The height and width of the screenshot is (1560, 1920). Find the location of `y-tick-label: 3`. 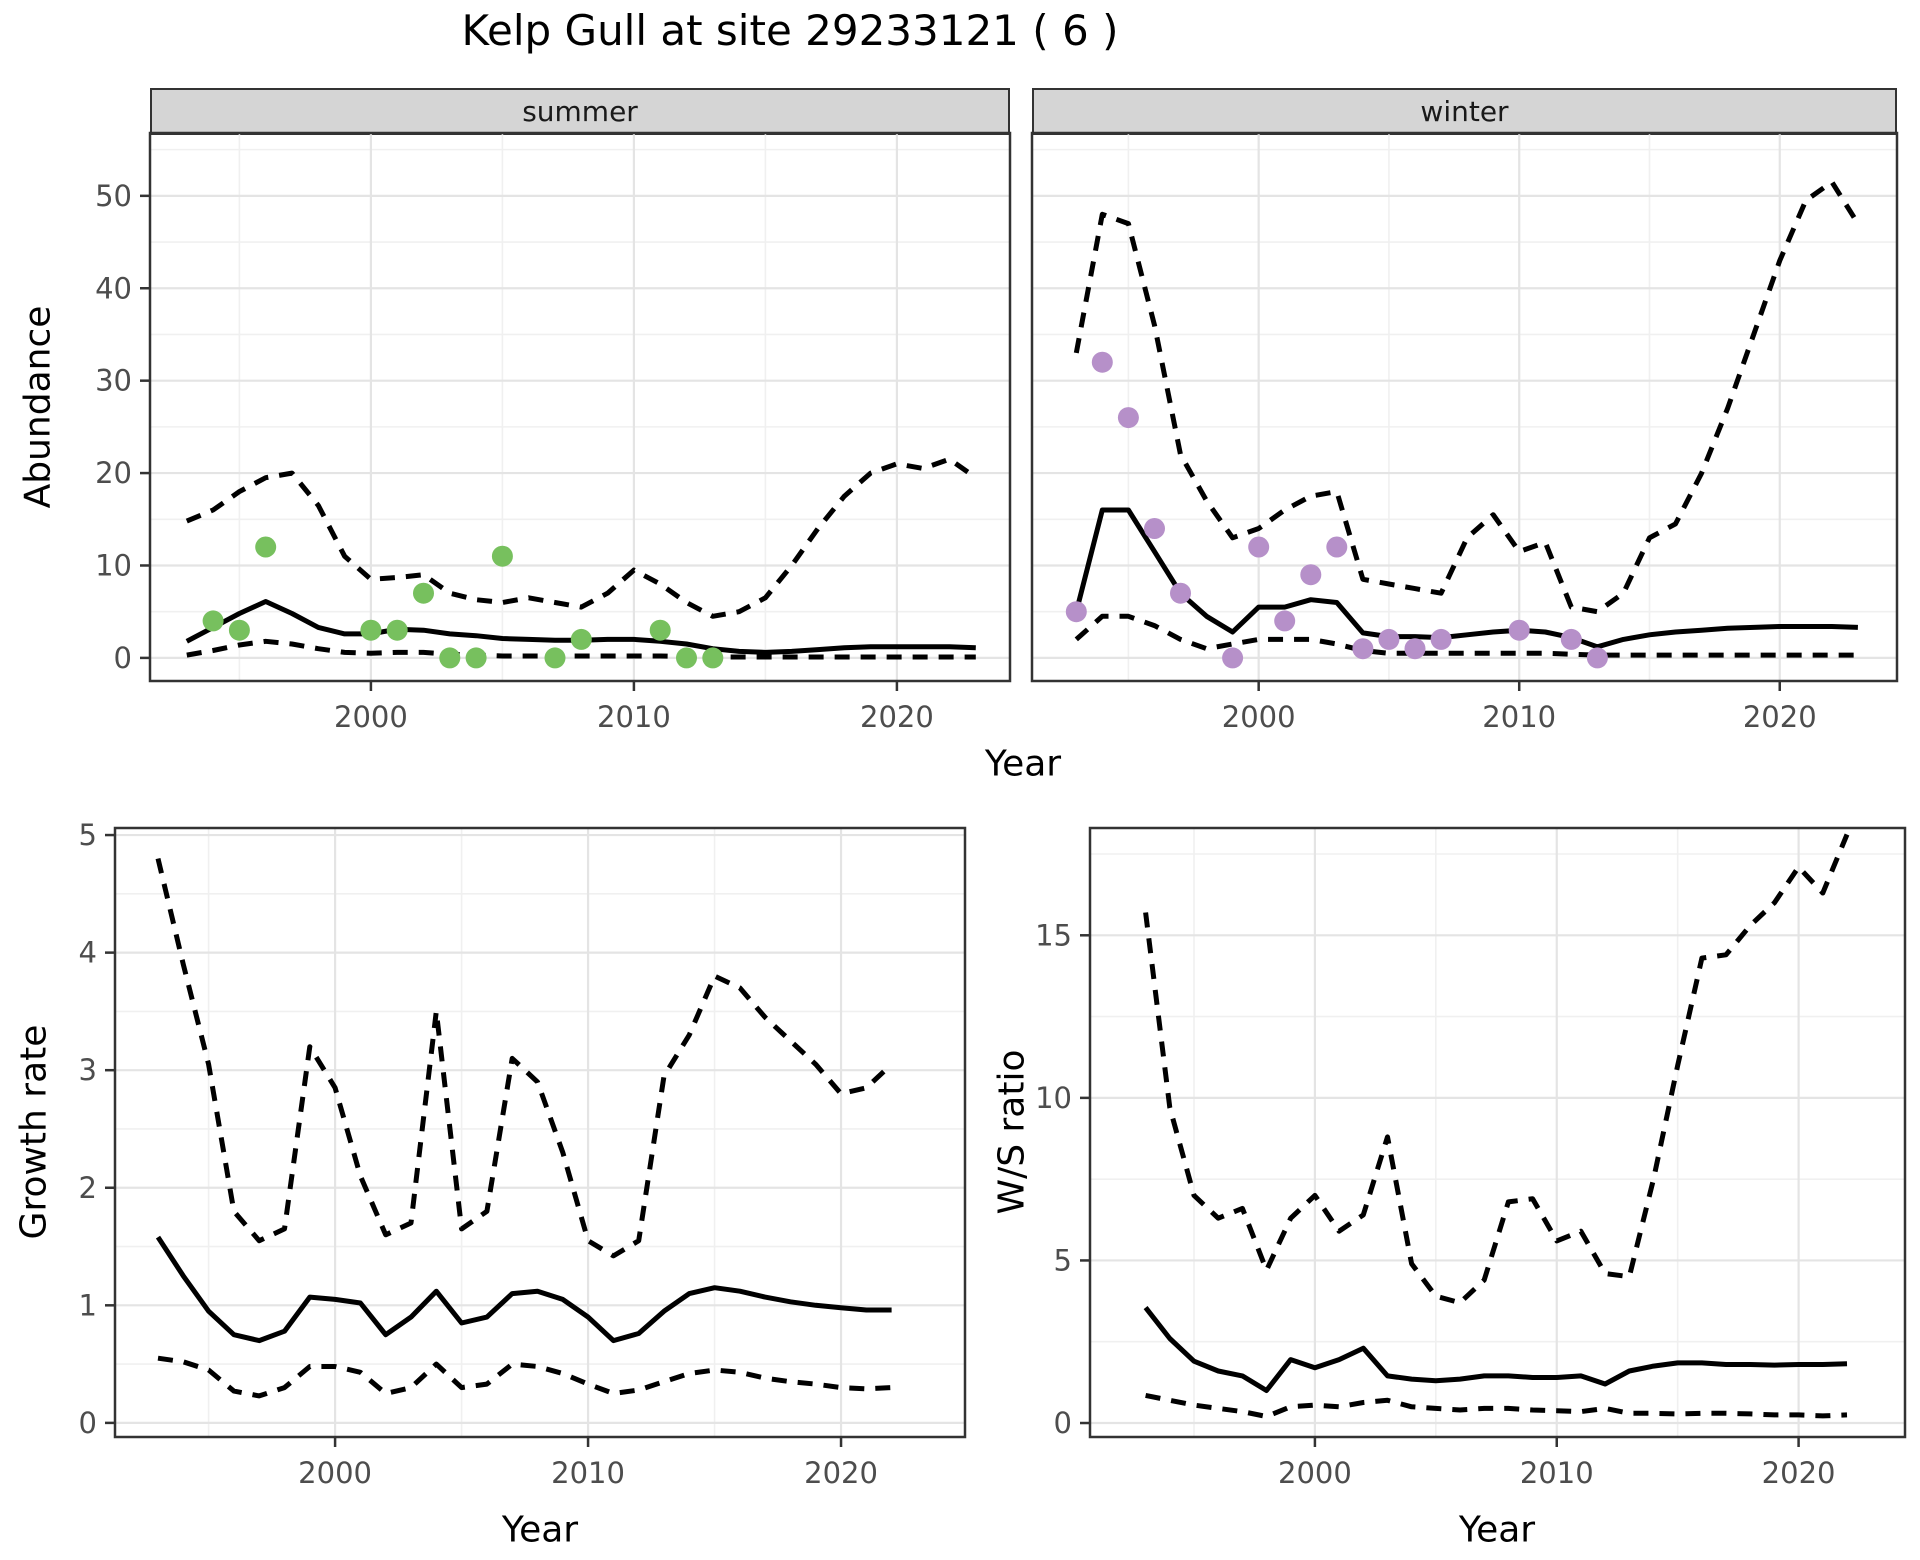

y-tick-label: 3 is located at coordinates (88, 1070).